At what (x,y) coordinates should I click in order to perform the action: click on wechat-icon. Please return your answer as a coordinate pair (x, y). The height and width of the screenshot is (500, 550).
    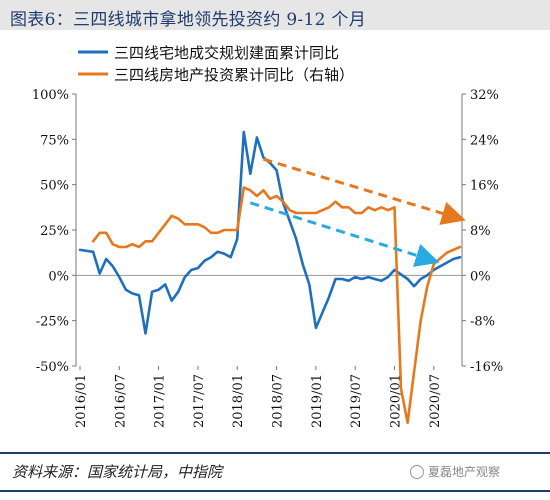
    Looking at the image, I should click on (417, 471).